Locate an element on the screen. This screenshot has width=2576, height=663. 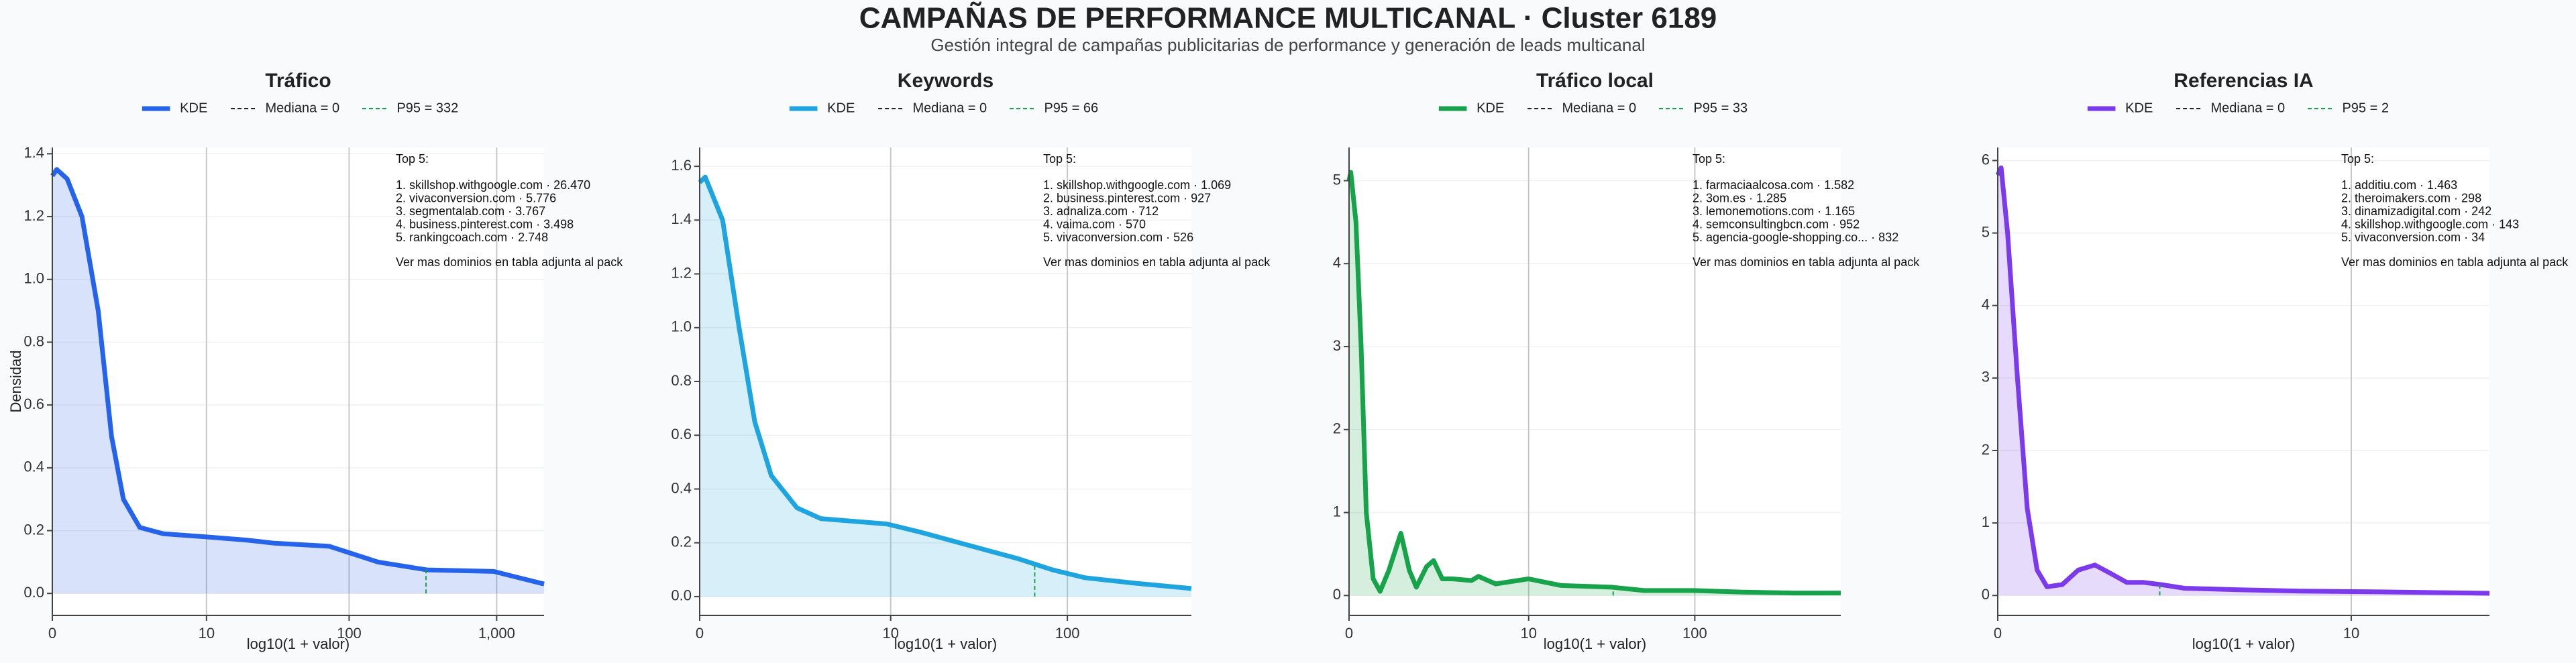
y-tick-label: 0.0 is located at coordinates (33, 592).